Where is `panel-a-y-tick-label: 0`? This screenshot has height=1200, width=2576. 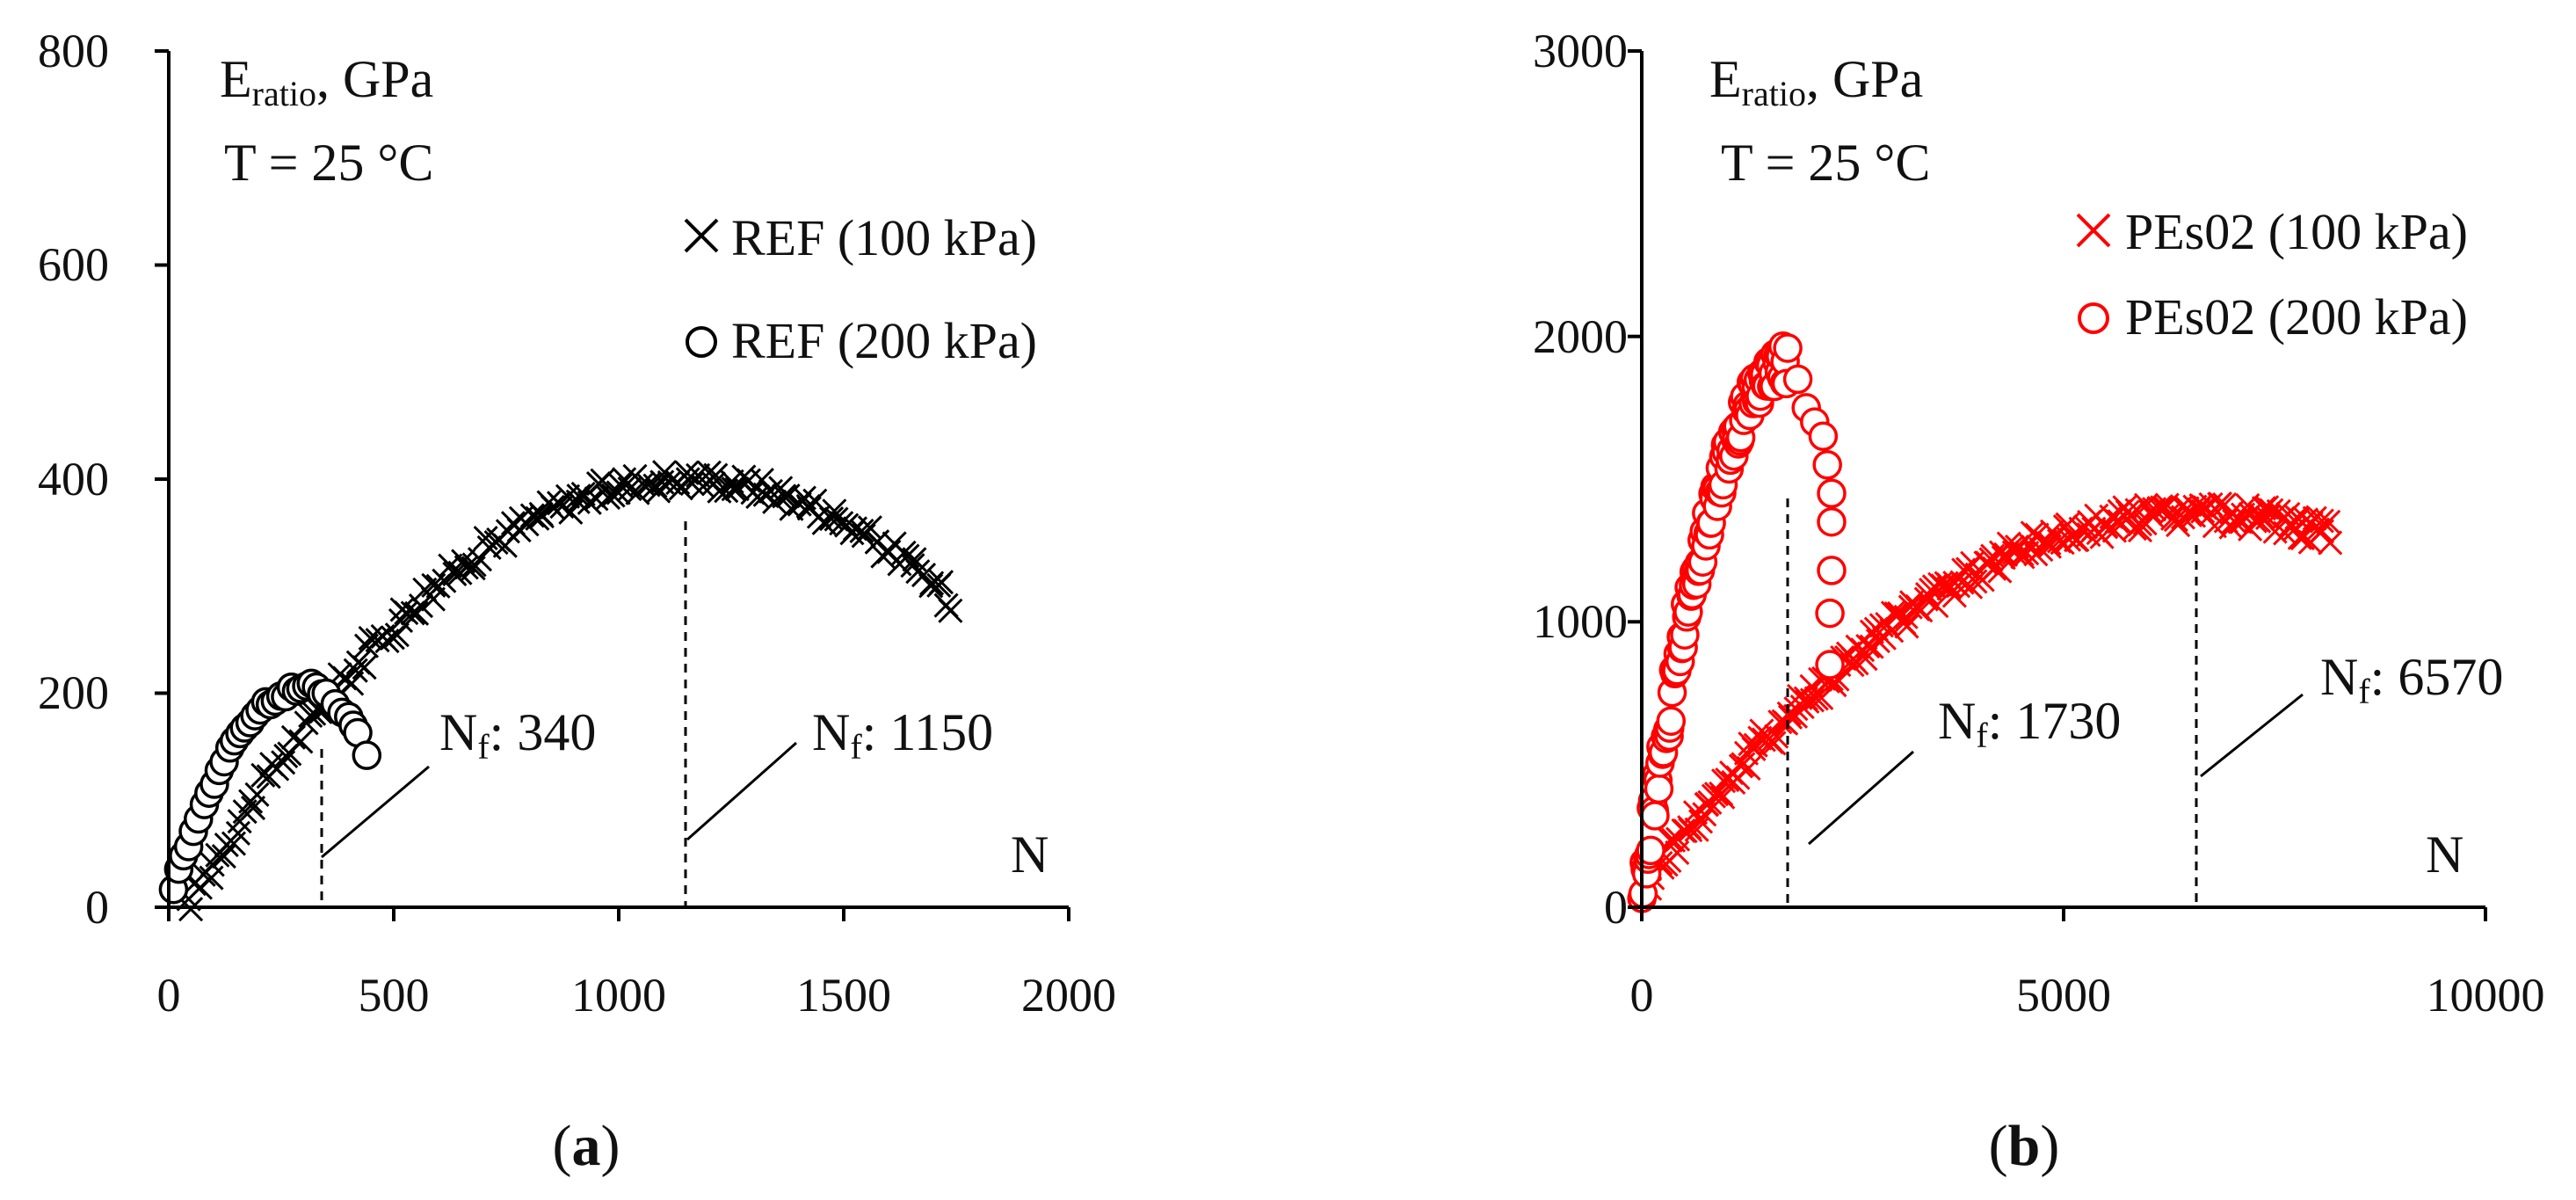
panel-a-y-tick-label: 0 is located at coordinates (97, 907).